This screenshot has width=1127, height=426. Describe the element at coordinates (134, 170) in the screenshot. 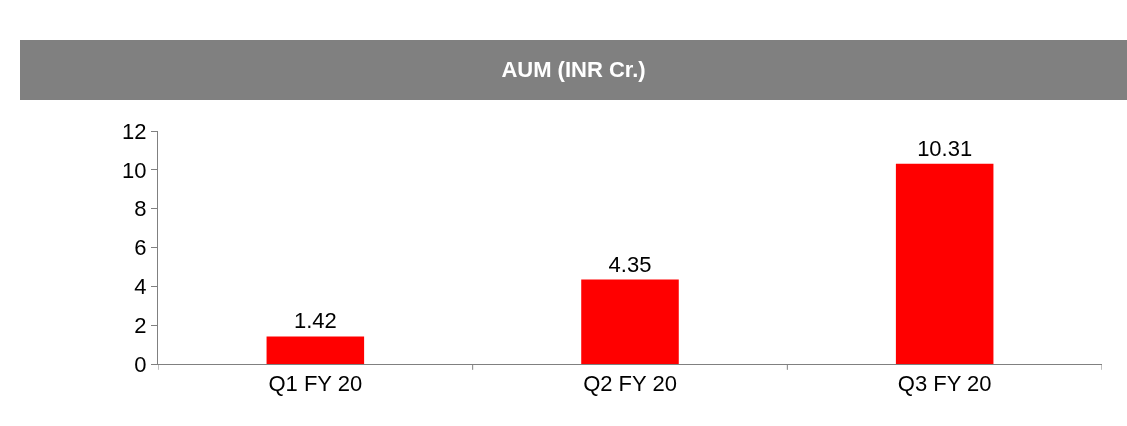

I see `y-tick-label: 10` at that location.